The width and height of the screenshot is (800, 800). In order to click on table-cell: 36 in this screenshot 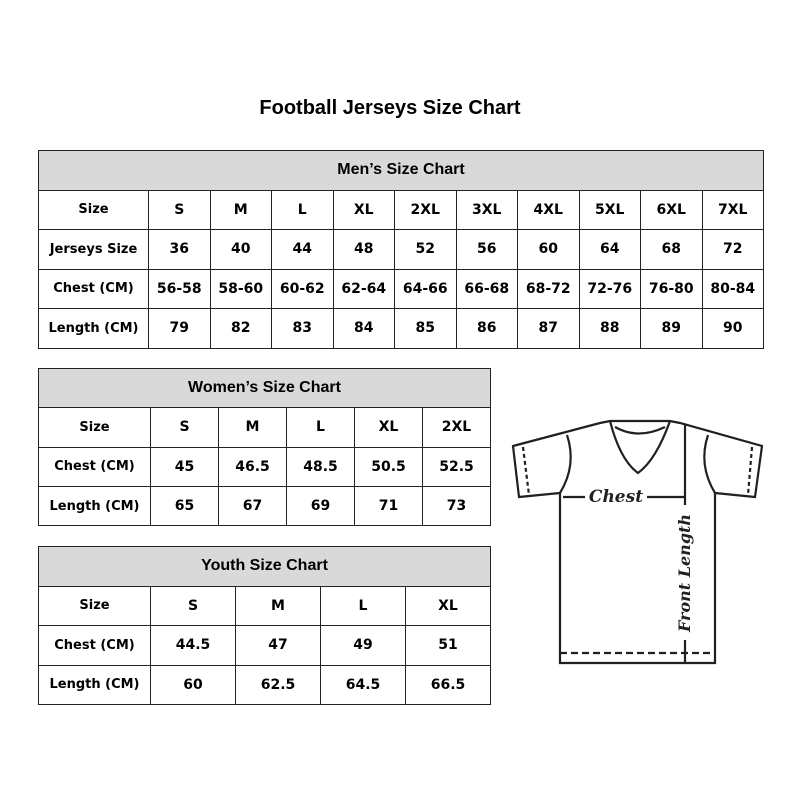, I will do `click(179, 249)`.